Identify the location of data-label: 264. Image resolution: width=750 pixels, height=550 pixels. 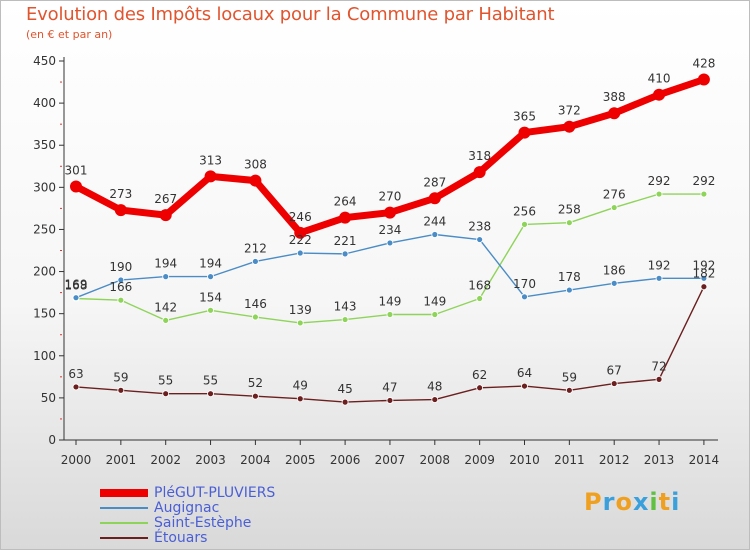
(345, 202).